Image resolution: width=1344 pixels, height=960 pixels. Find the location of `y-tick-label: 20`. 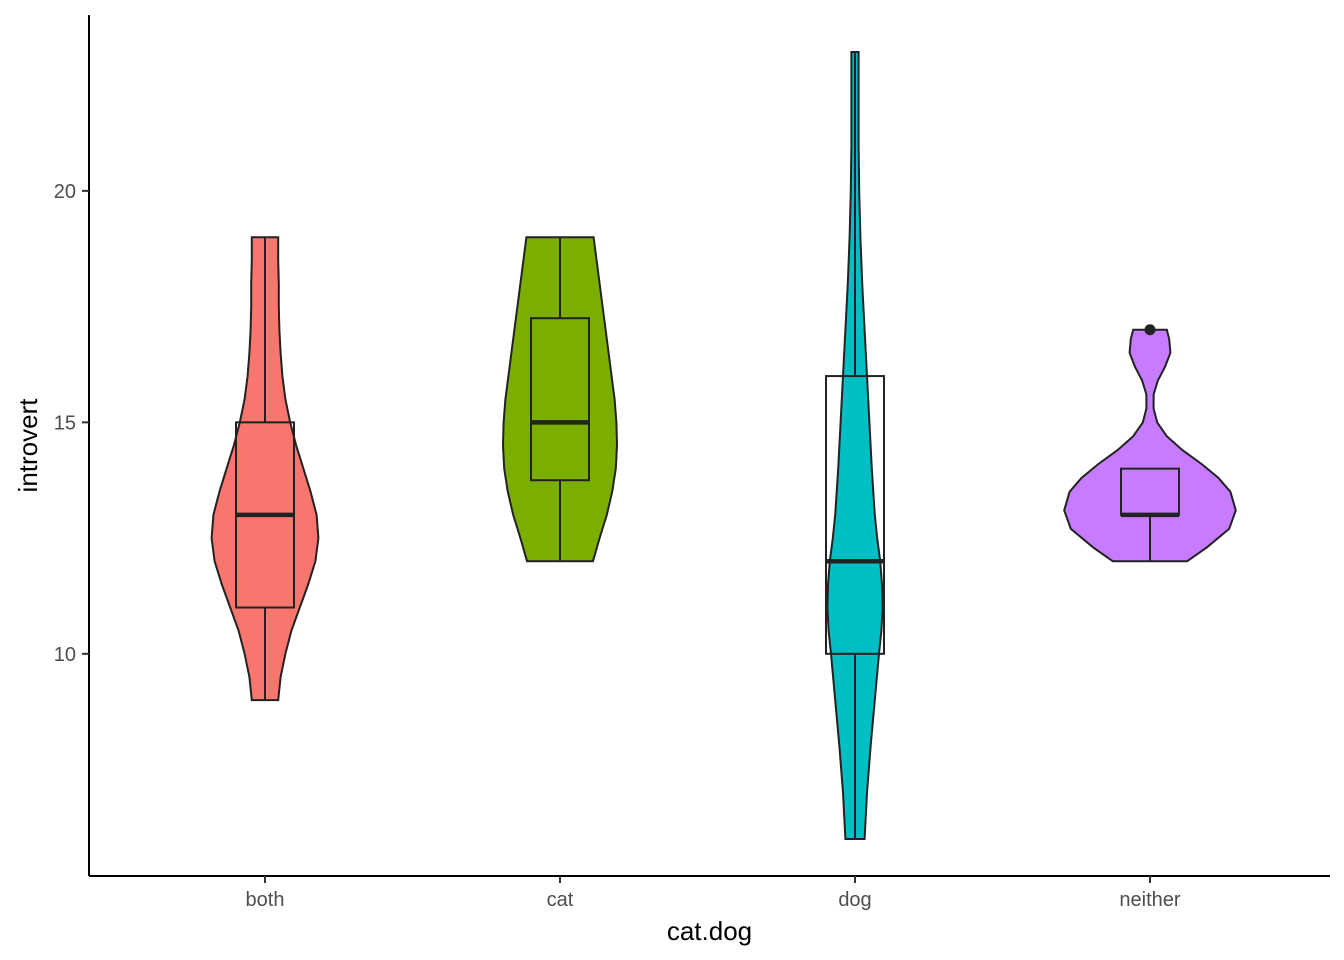

y-tick-label: 20 is located at coordinates (65, 192).